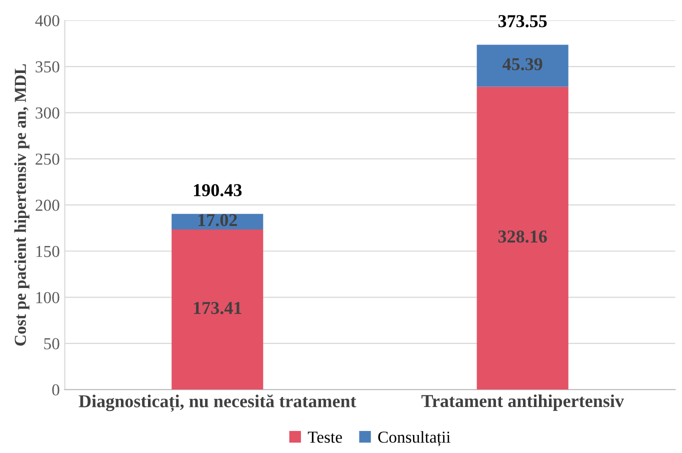 This screenshot has width=682, height=453. Describe the element at coordinates (48, 66) in the screenshot. I see `y-tick-label: 350` at that location.